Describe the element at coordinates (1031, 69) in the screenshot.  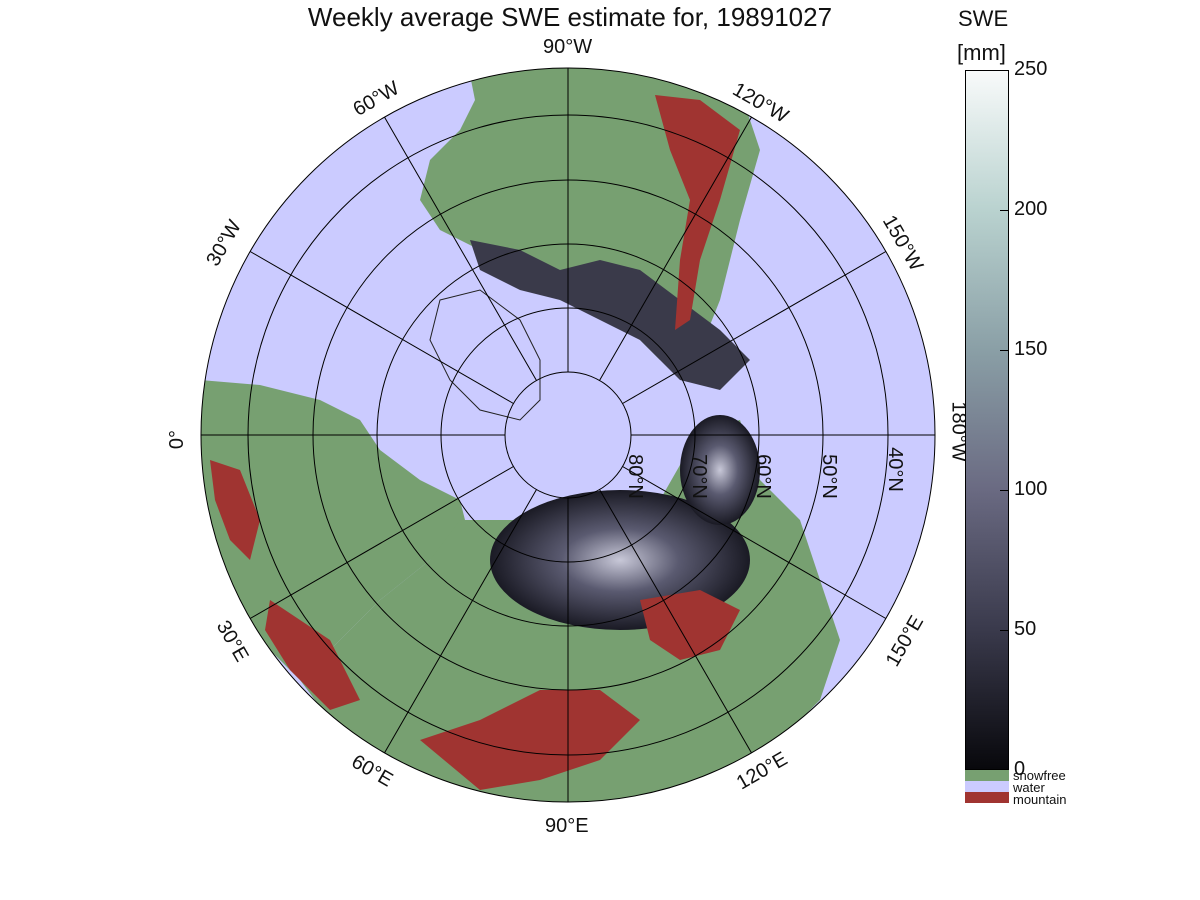
I see `colorbar-tick-label: 250` at that location.